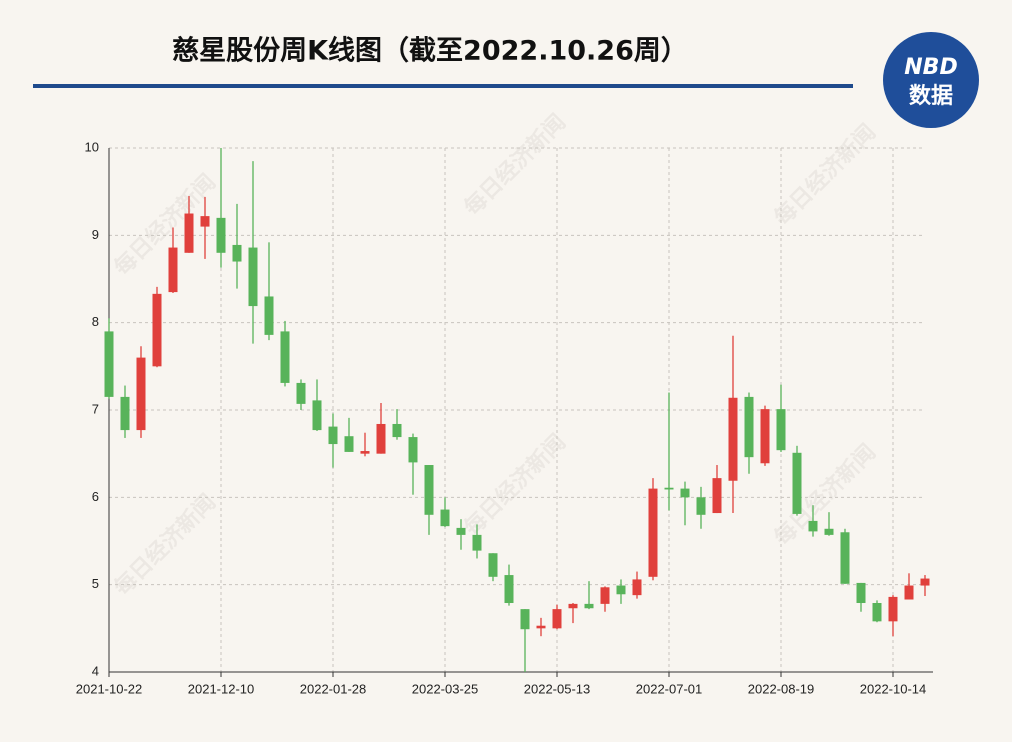  I want to click on x-tick-label: 2021-12-10, so click(221, 688).